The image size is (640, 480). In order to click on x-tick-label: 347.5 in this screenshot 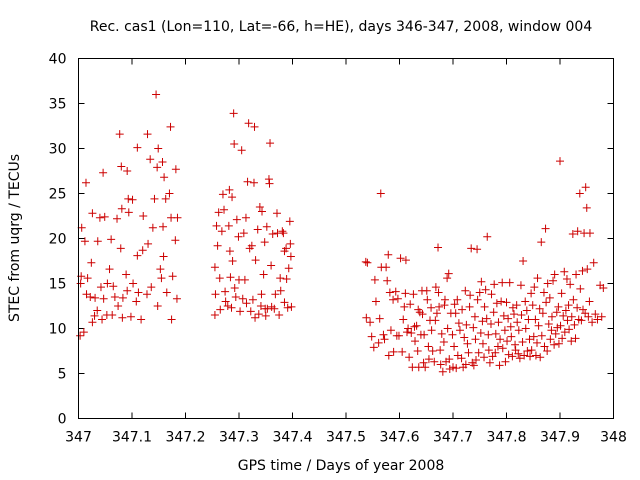, I will do `click(346, 438)`.